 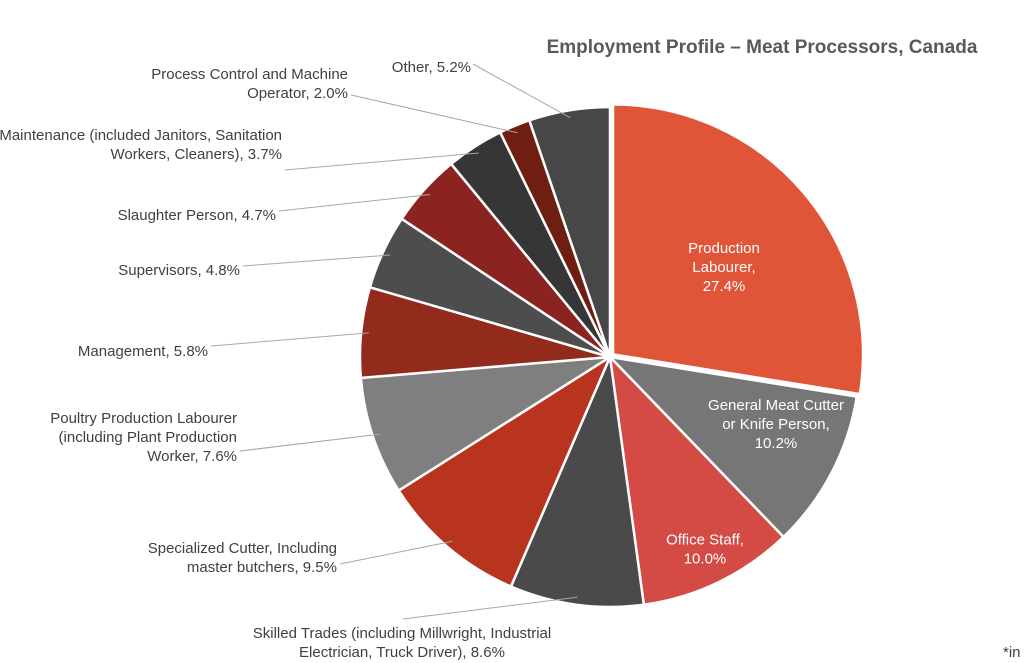 I want to click on slice-label-12: Other, 5.2%, so click(x=431, y=67).